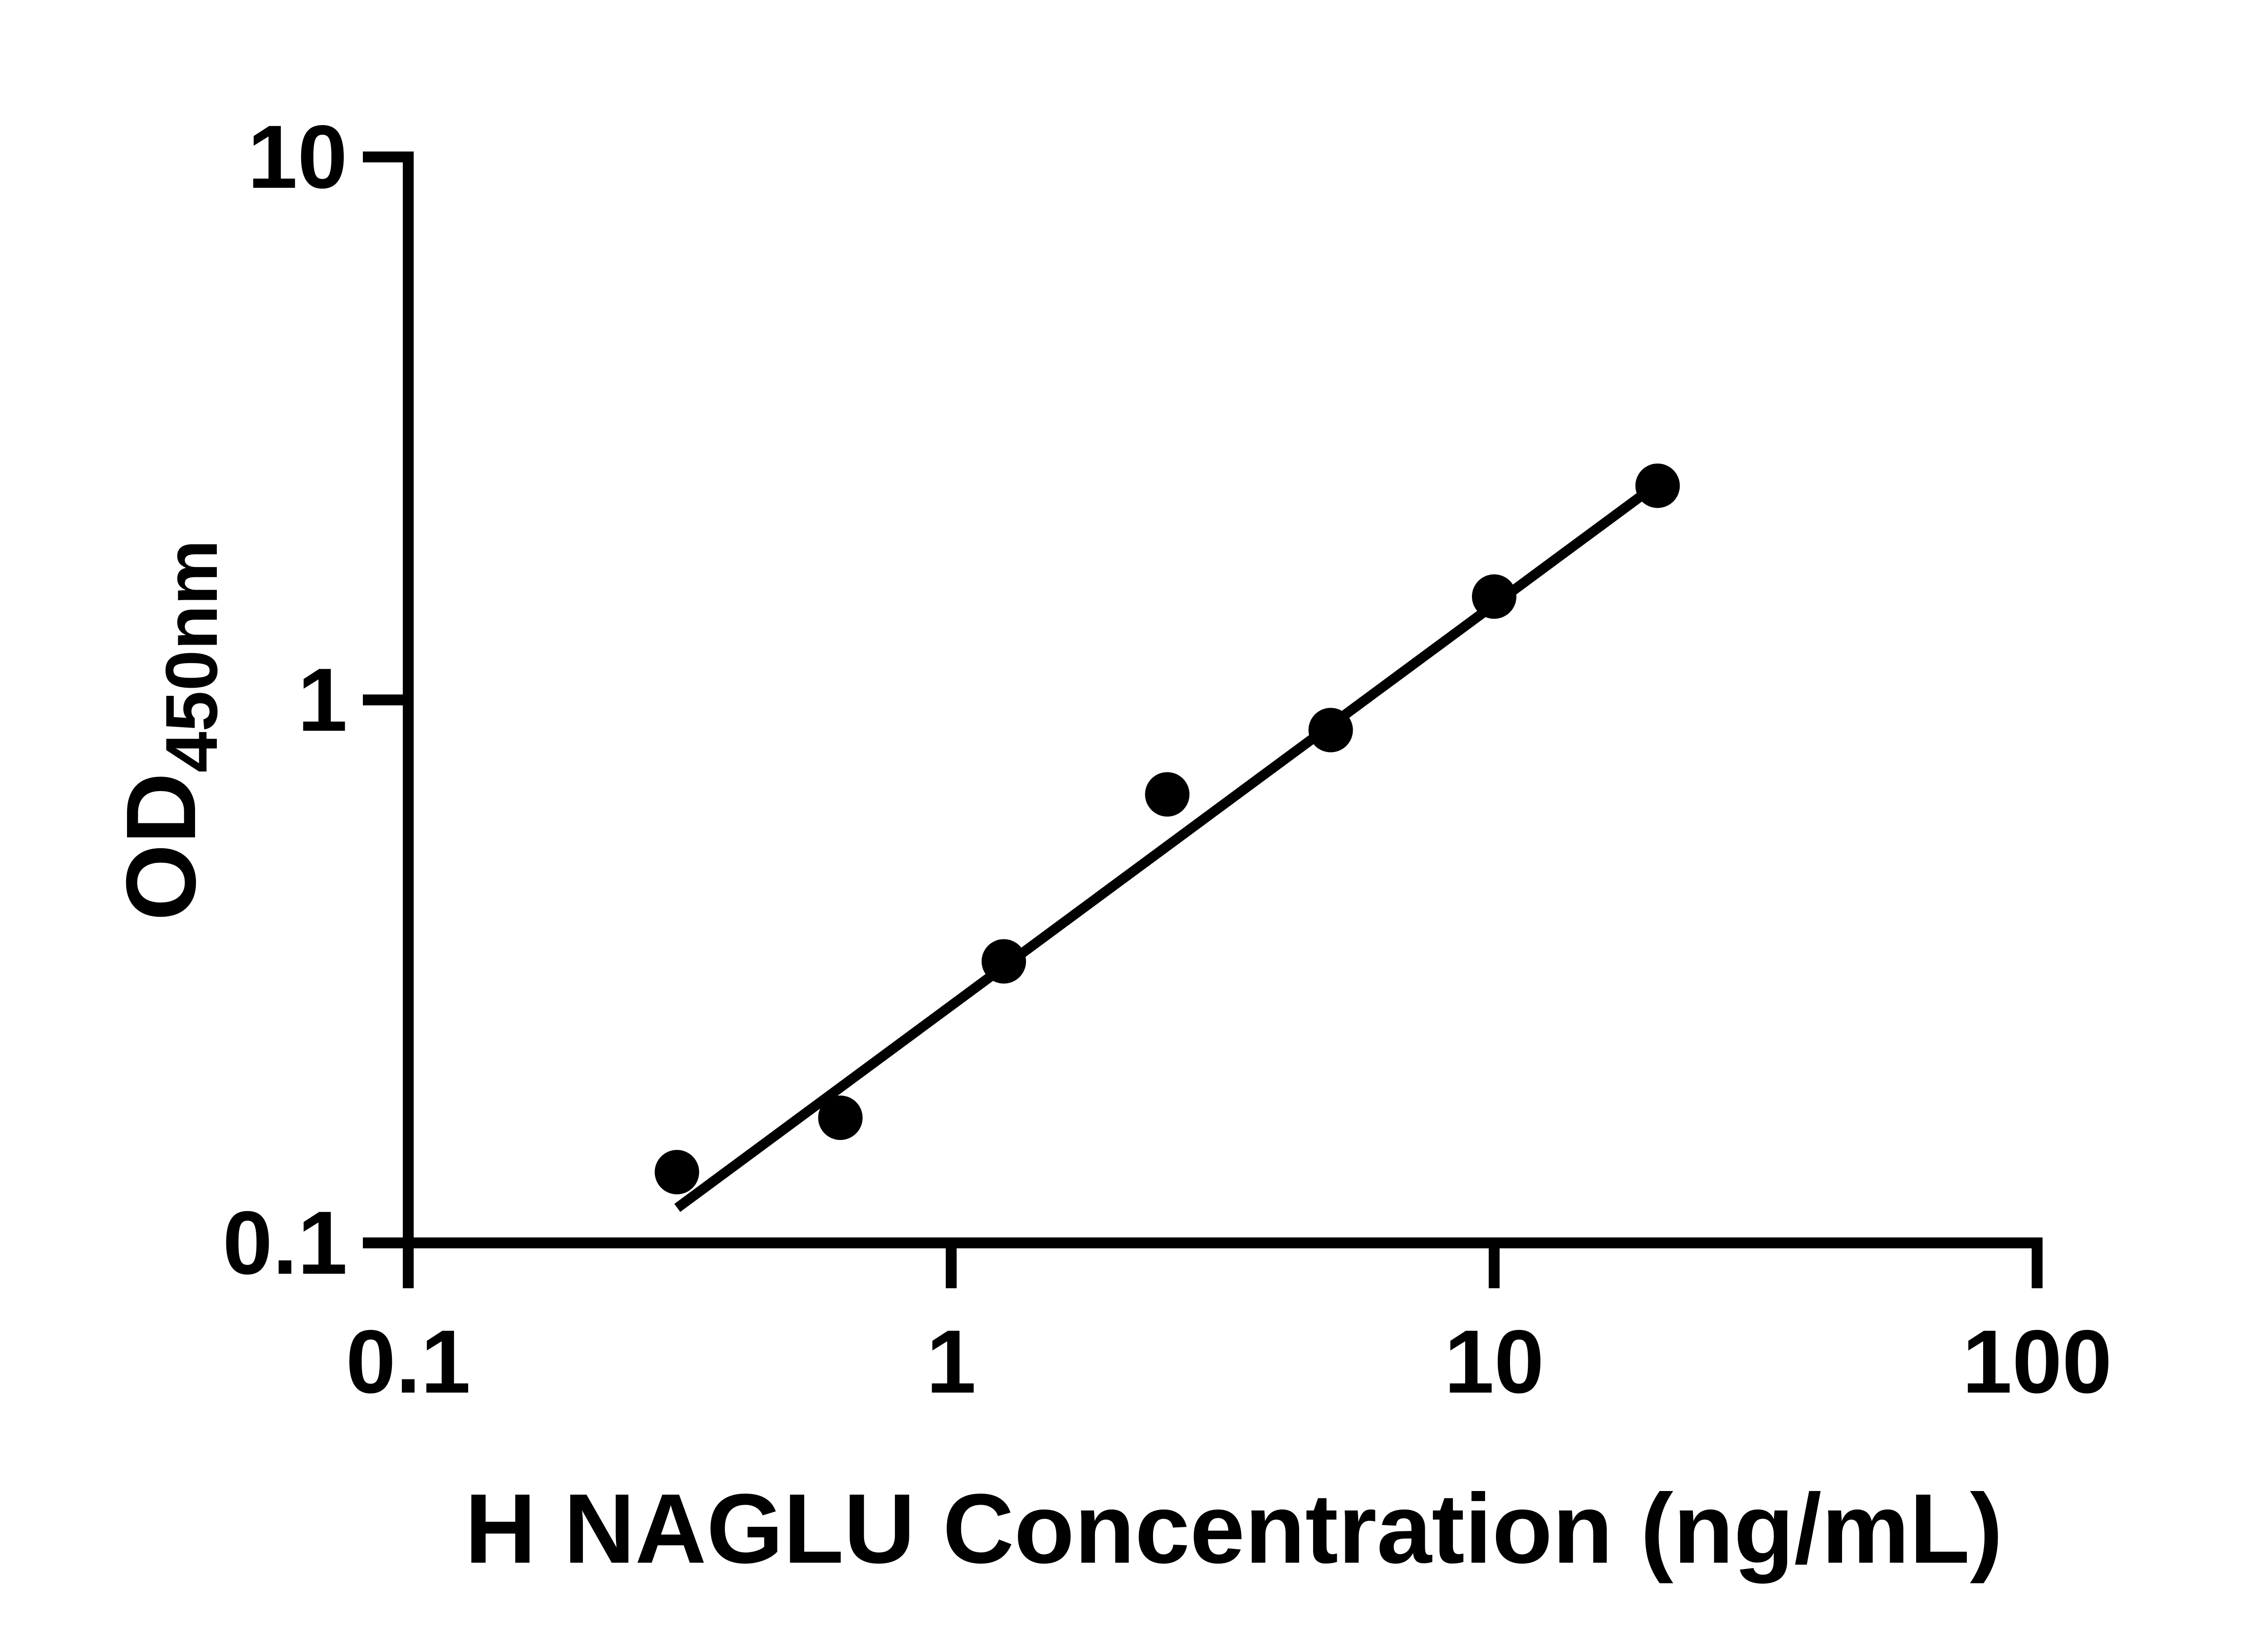  What do you see at coordinates (298, 157) in the screenshot?
I see `y-tick-label: 10` at bounding box center [298, 157].